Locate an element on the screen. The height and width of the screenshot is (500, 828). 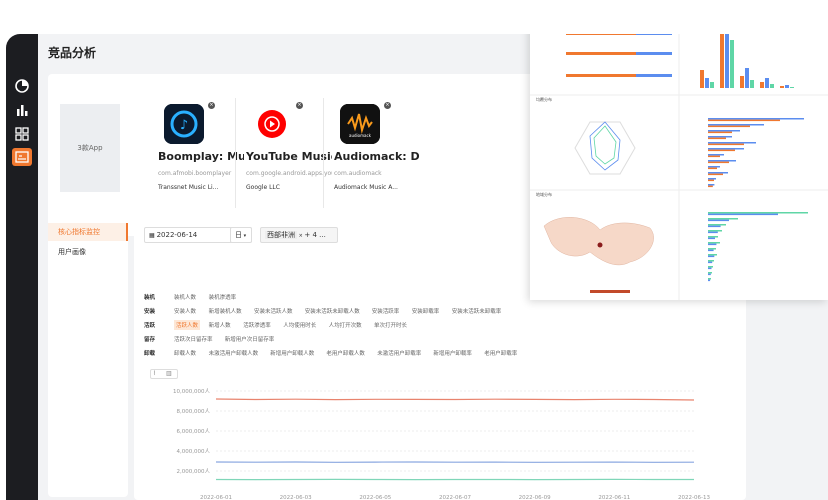
pie-chart-icon is located at coordinates (22, 86).